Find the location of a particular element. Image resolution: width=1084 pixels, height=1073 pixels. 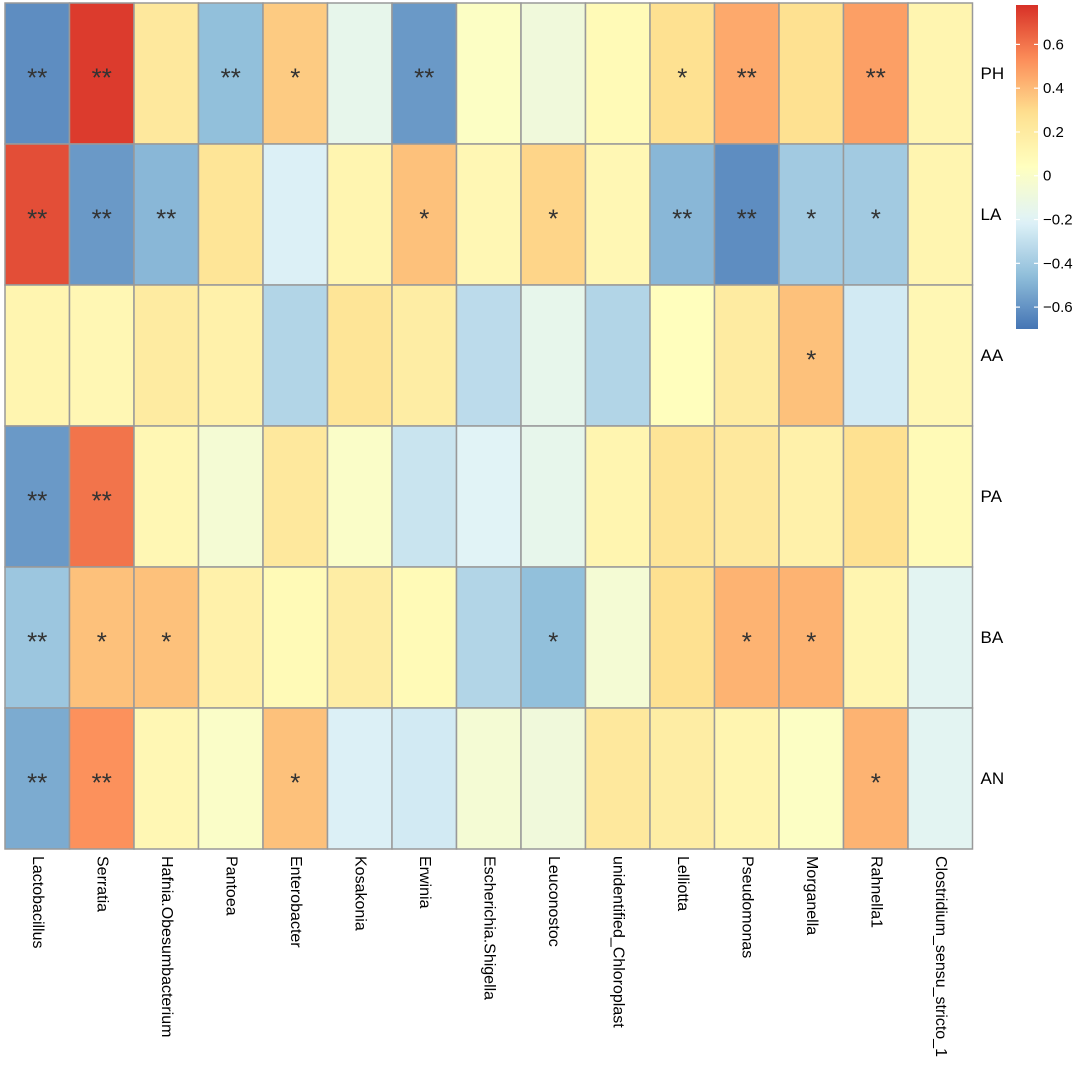

colorbar-tick-label: −0.4 is located at coordinates (1058, 263).